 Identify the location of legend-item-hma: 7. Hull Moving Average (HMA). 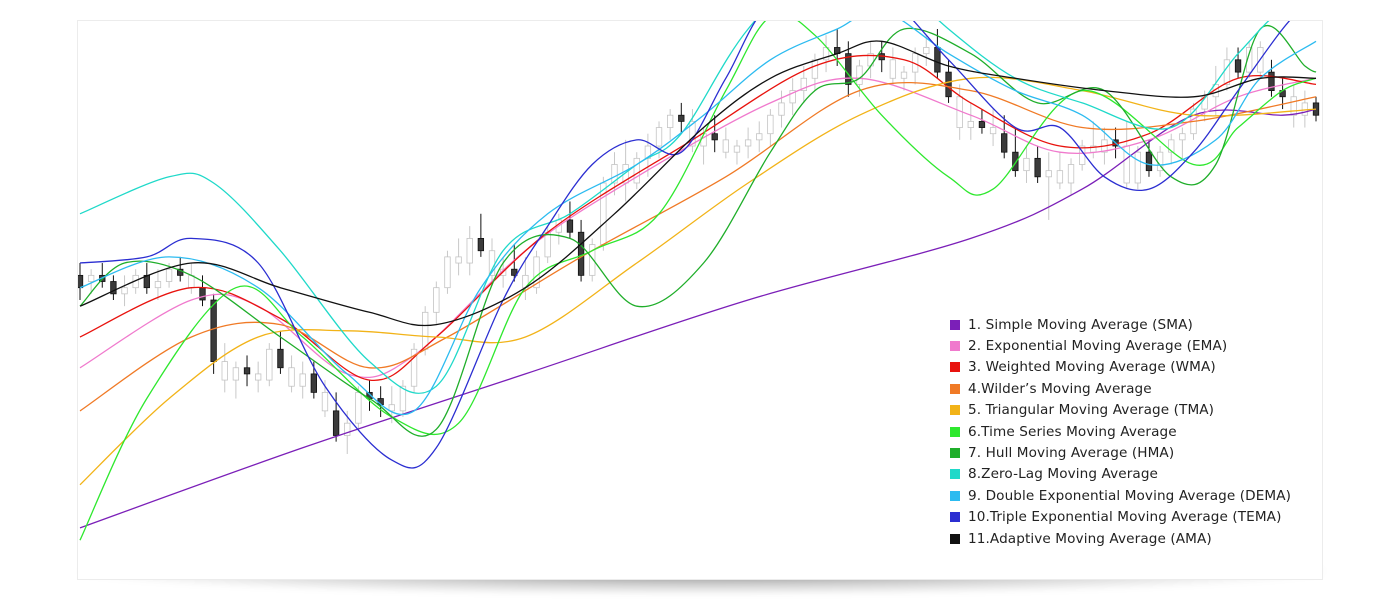
(1130, 452).